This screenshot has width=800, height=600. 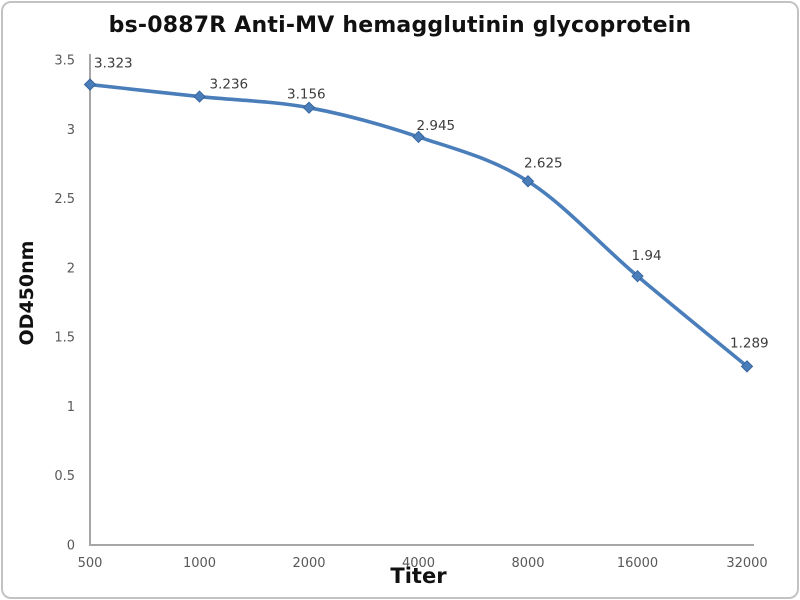 What do you see at coordinates (418, 563) in the screenshot?
I see `x-tick-label: 4000` at bounding box center [418, 563].